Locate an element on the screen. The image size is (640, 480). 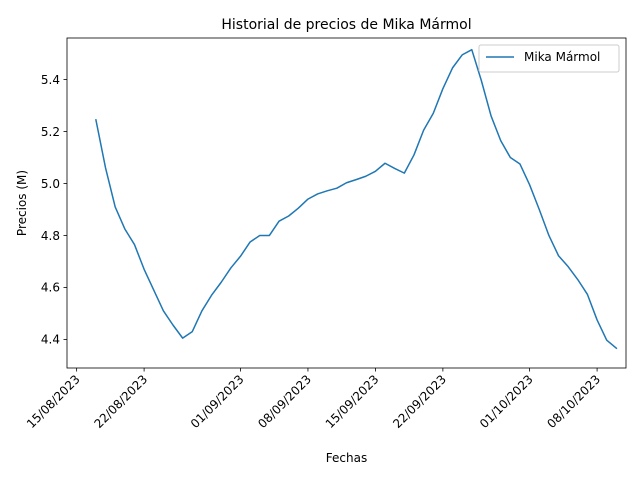
y-tick-label: 4.8 is located at coordinates (50, 236).